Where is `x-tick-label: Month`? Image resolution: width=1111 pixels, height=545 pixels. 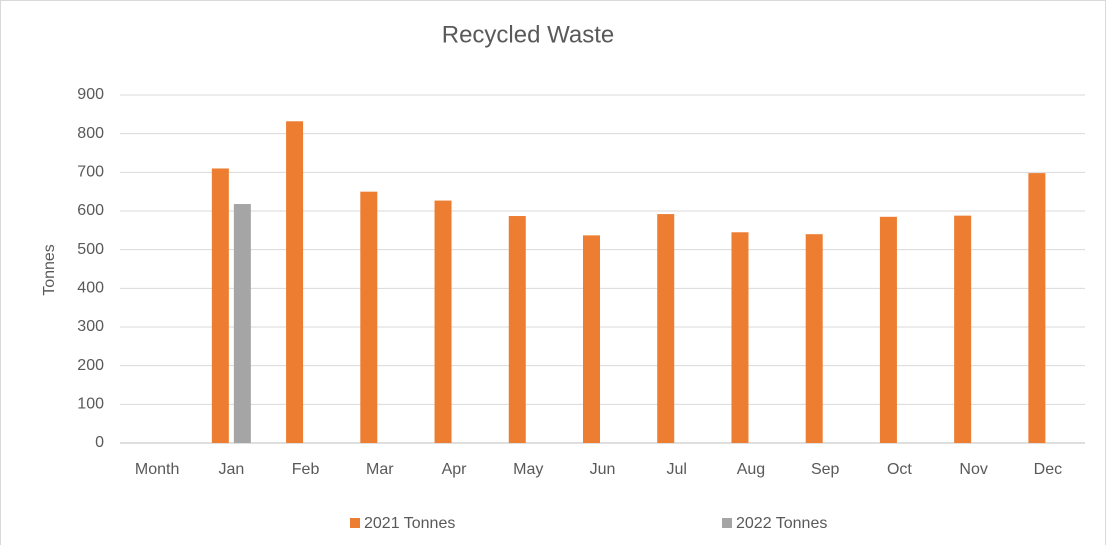
x-tick-label: Month is located at coordinates (157, 469).